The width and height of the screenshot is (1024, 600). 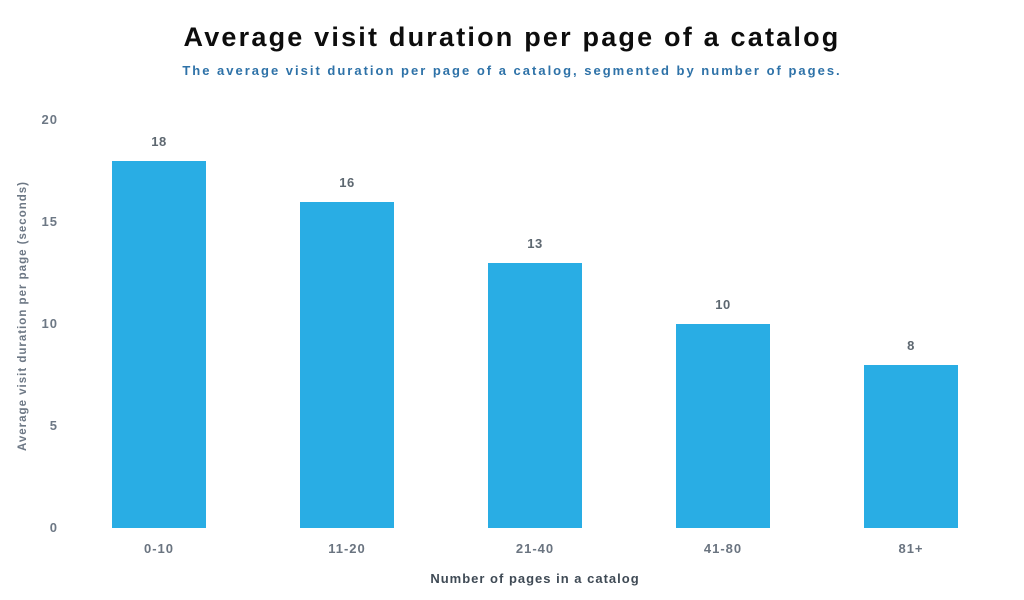 I want to click on y-tick-label: 15, so click(x=49, y=221).